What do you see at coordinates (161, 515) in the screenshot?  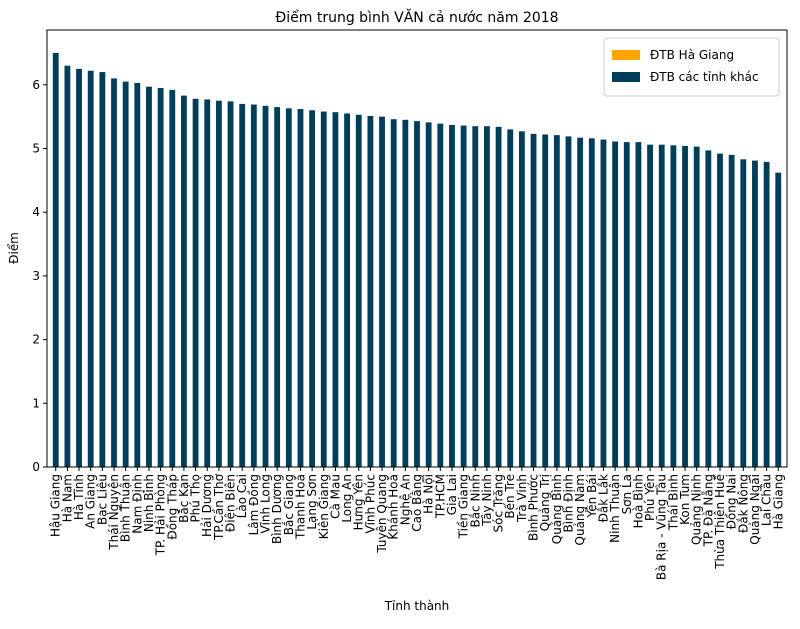 I see `x-tick-label: TP. Hải Phòng` at bounding box center [161, 515].